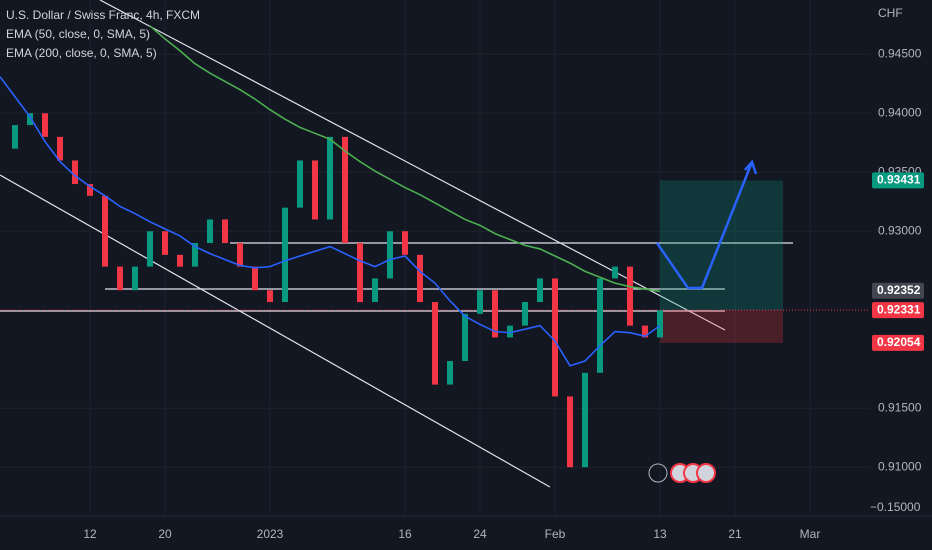 The height and width of the screenshot is (550, 932). What do you see at coordinates (901, 258) in the screenshot?
I see `price-axis` at bounding box center [901, 258].